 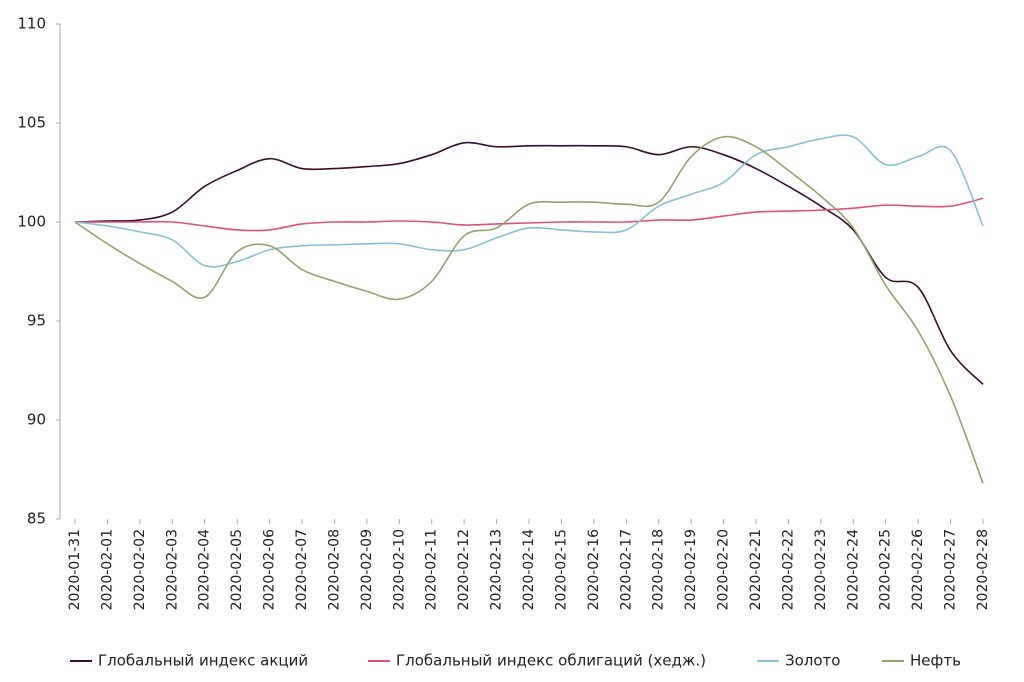 What do you see at coordinates (172, 569) in the screenshot?
I see `x-tick-label: 2020-02-03` at bounding box center [172, 569].